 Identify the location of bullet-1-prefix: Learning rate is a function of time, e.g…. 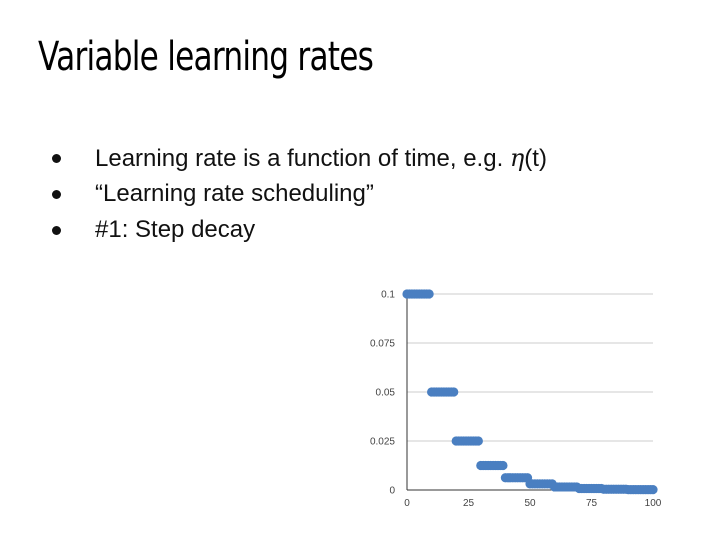
(302, 158).